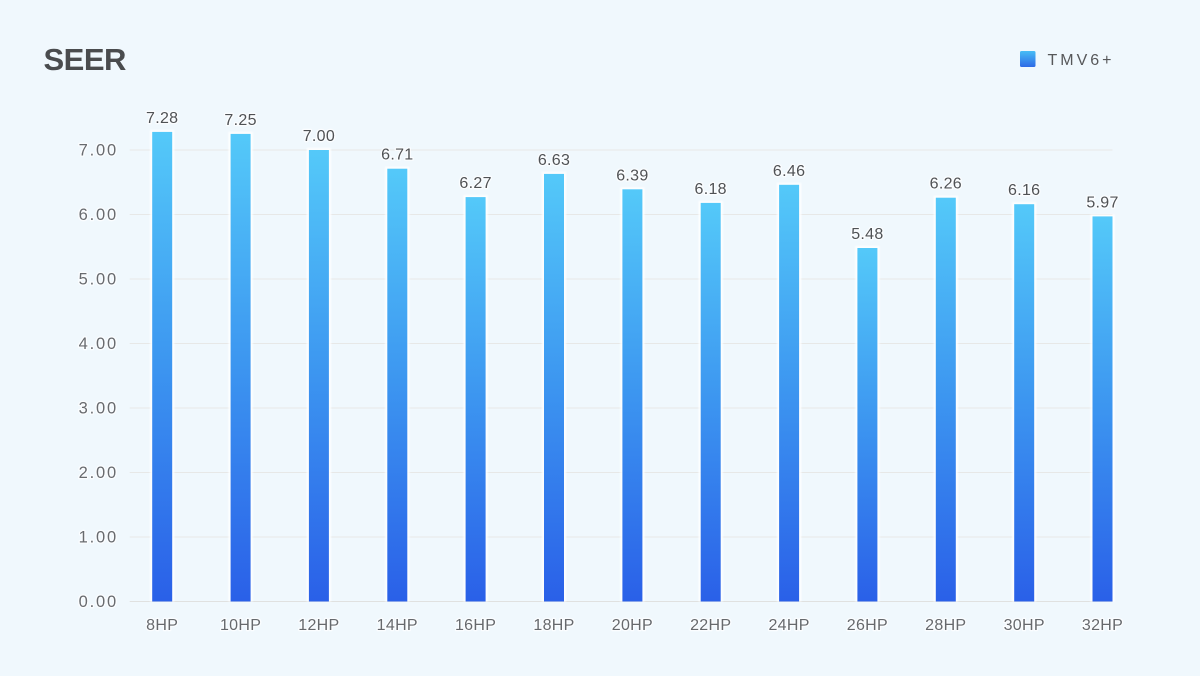 The height and width of the screenshot is (676, 1200). I want to click on svg-text: 20HP, so click(632, 625).